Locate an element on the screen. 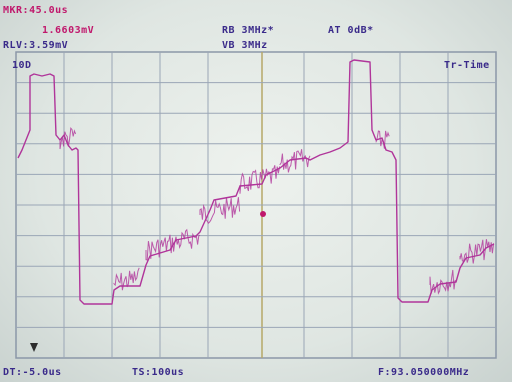 The height and width of the screenshot is (382, 512). delta-time-readout: DT:-5.0us is located at coordinates (32, 372).